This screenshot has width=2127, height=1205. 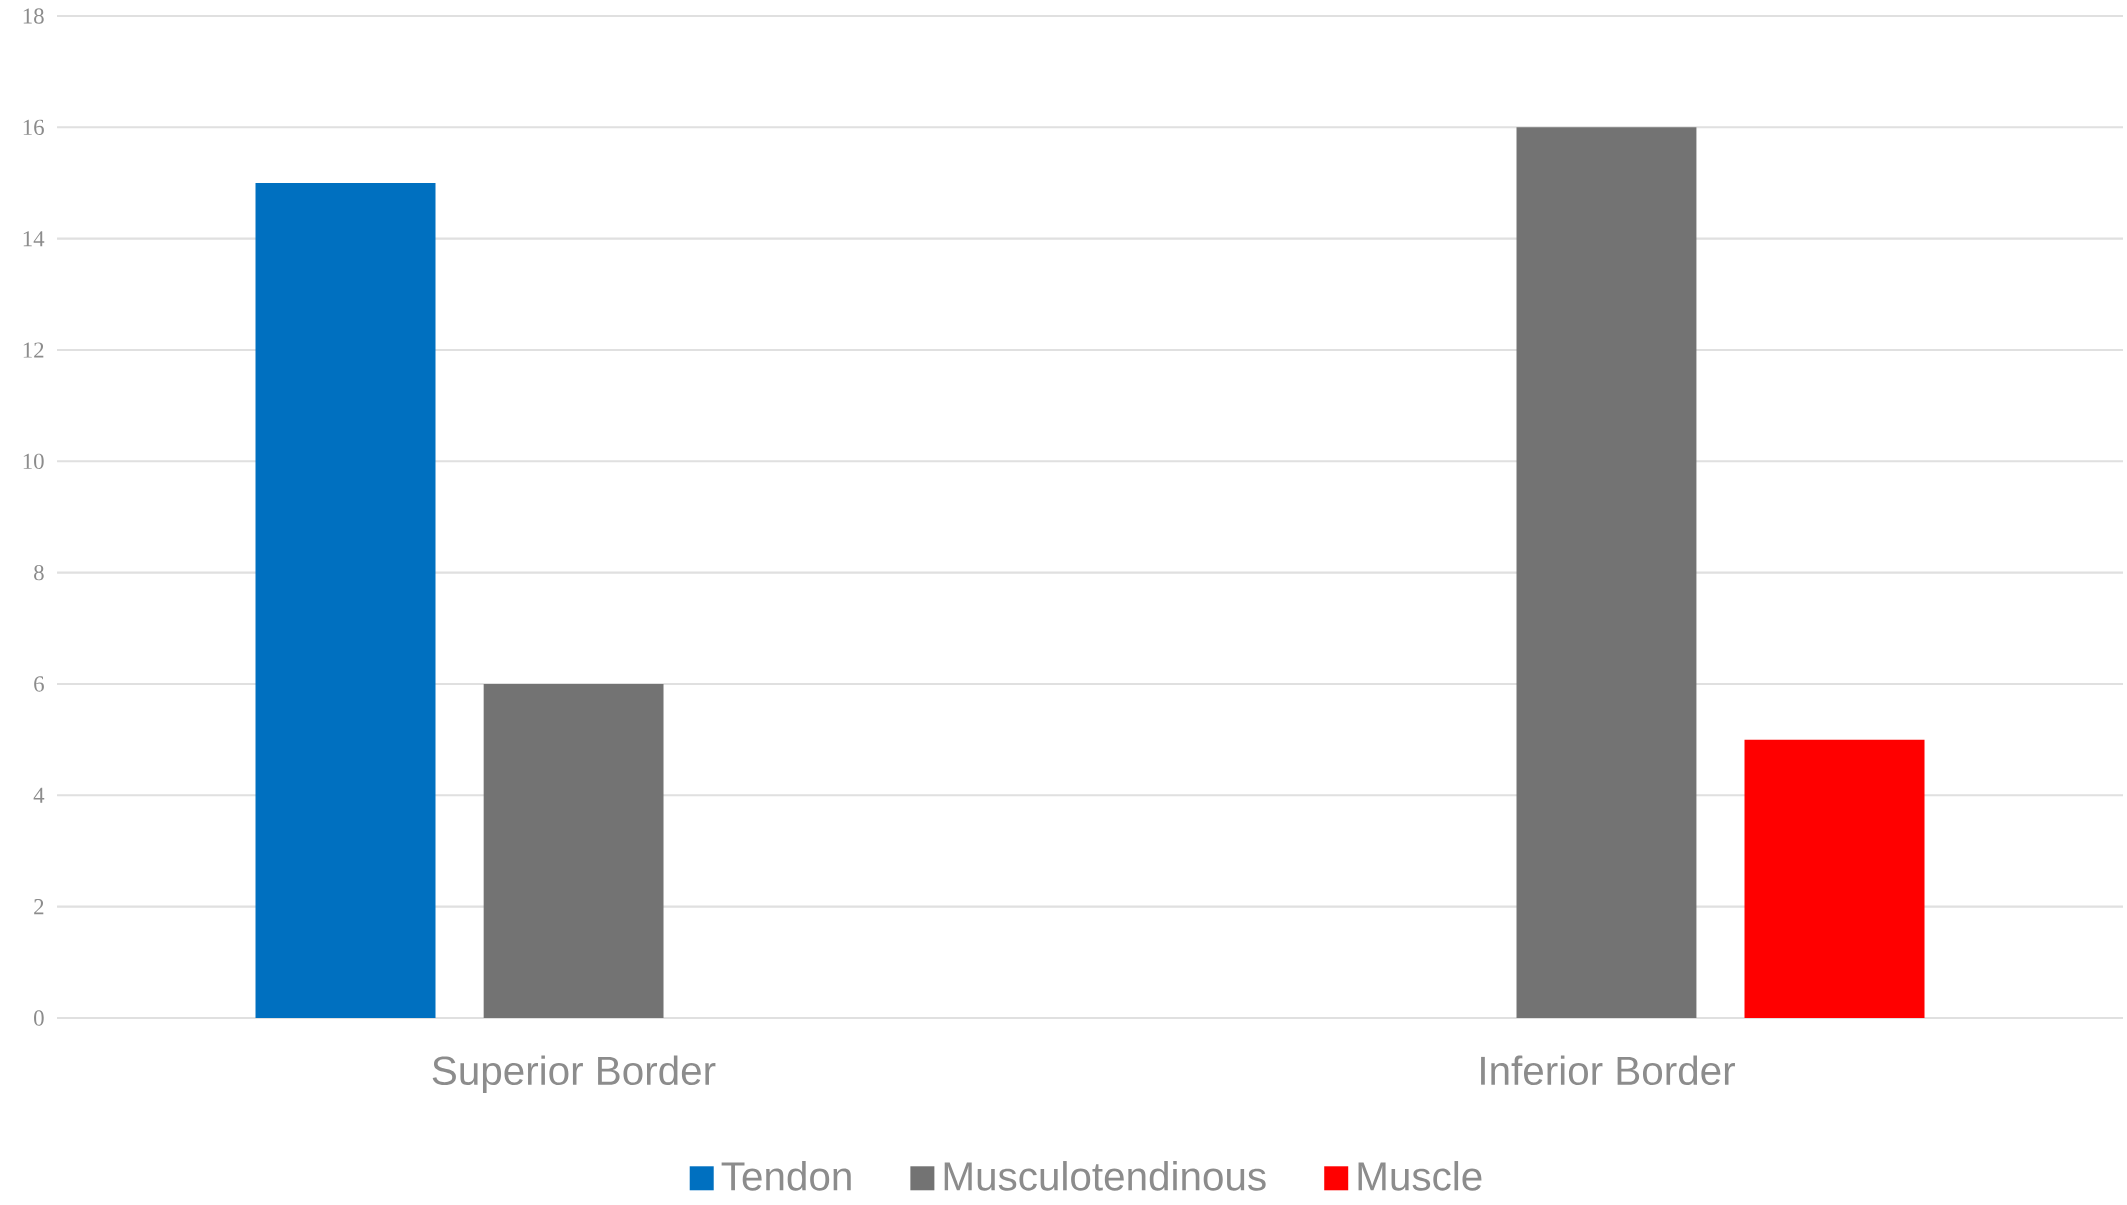 What do you see at coordinates (34, 239) in the screenshot?
I see `y-tick-label: 14` at bounding box center [34, 239].